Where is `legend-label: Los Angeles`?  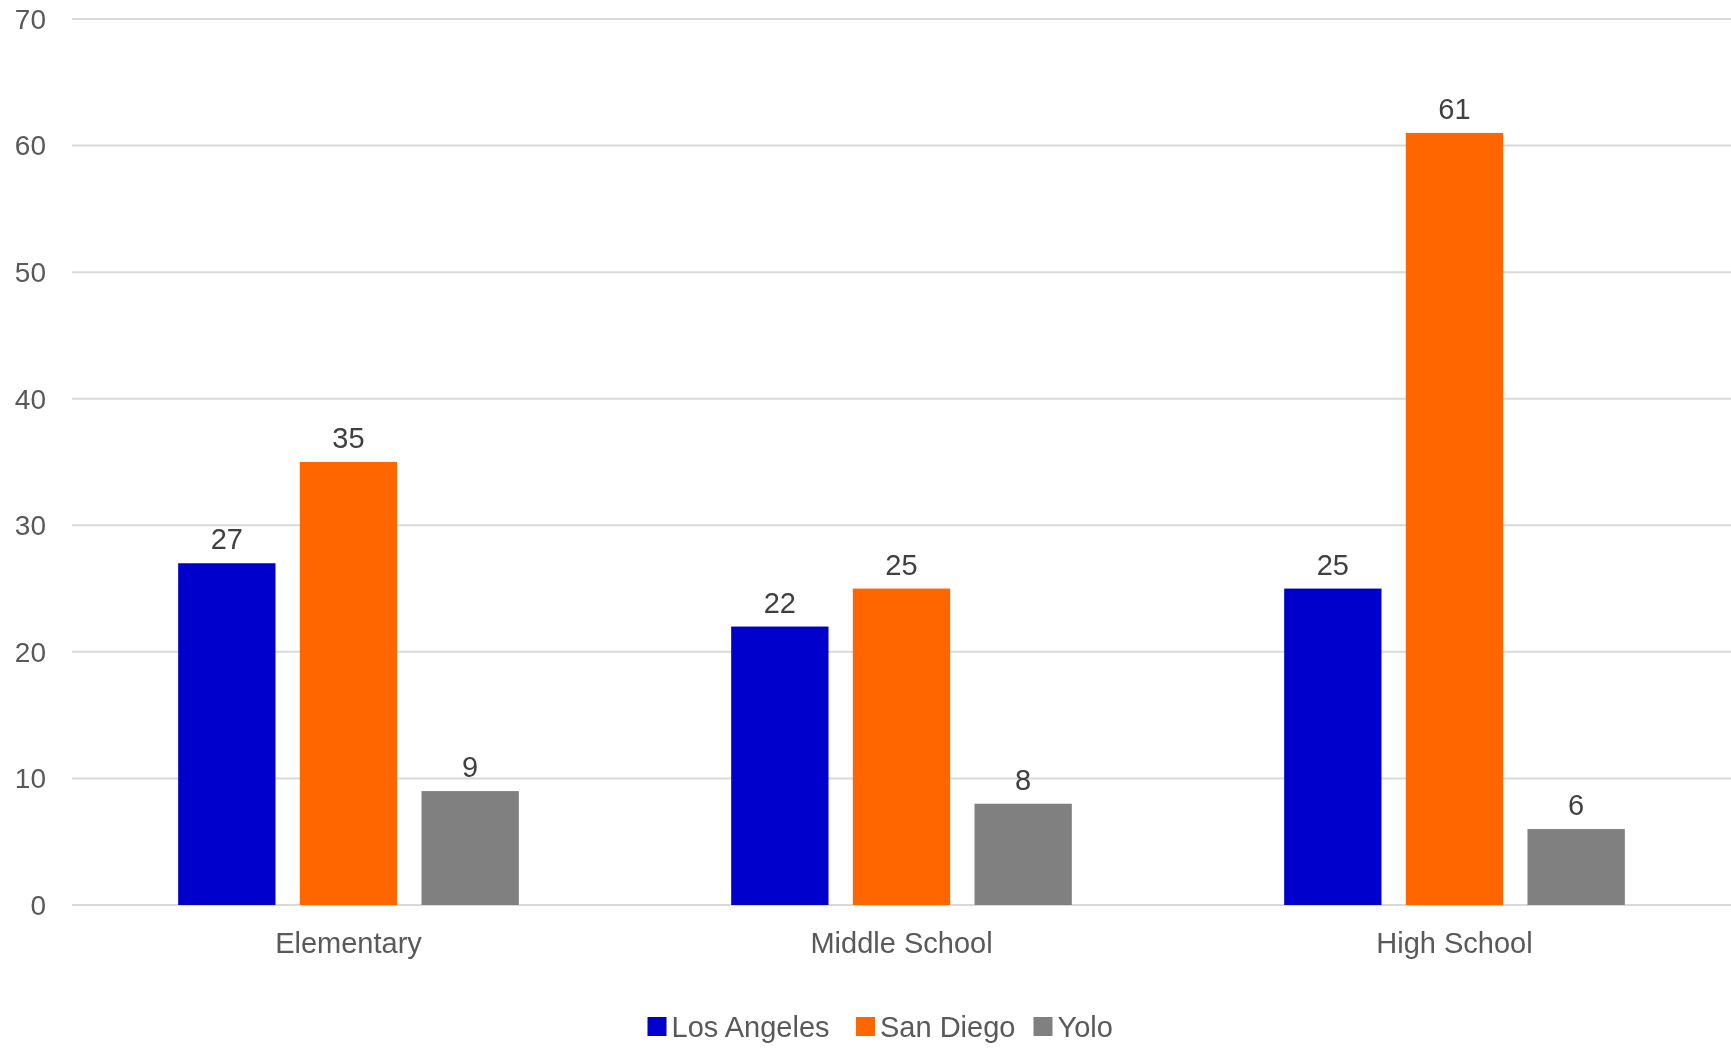 legend-label: Los Angeles is located at coordinates (750, 1027).